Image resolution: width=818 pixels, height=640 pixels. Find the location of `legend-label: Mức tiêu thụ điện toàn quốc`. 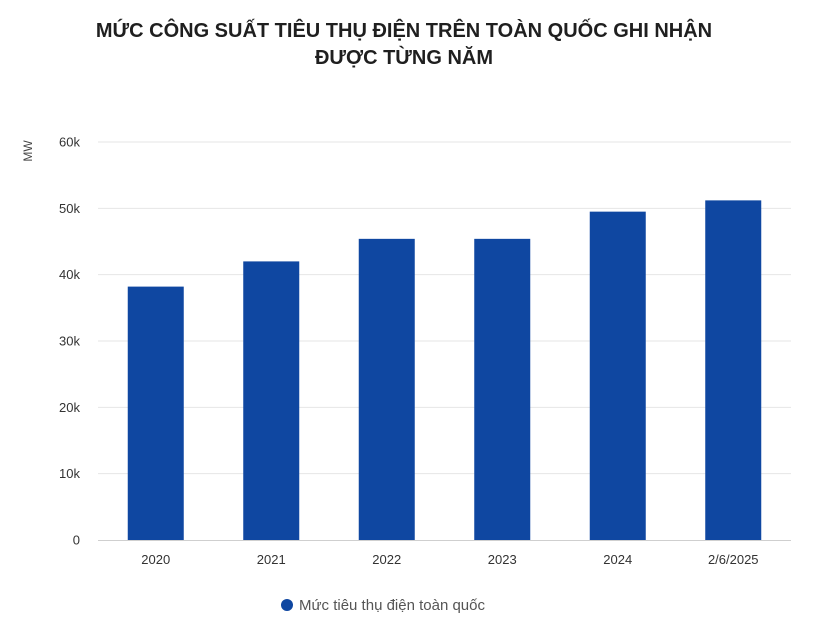

legend-label: Mức tiêu thụ điện toàn quốc is located at coordinates (392, 605).